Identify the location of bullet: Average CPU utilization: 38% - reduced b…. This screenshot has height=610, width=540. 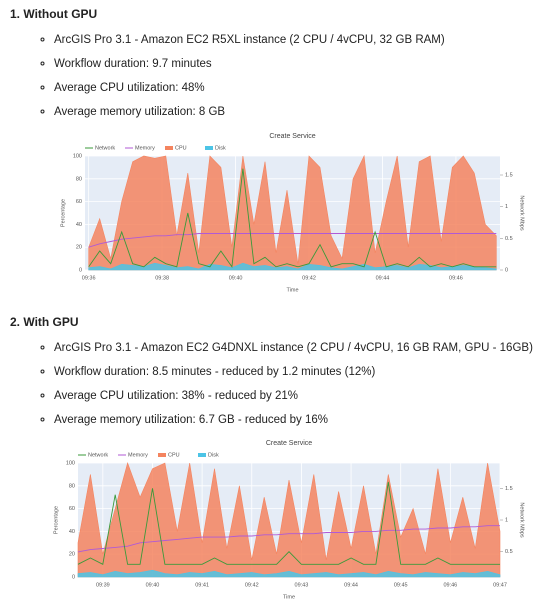
(294, 396).